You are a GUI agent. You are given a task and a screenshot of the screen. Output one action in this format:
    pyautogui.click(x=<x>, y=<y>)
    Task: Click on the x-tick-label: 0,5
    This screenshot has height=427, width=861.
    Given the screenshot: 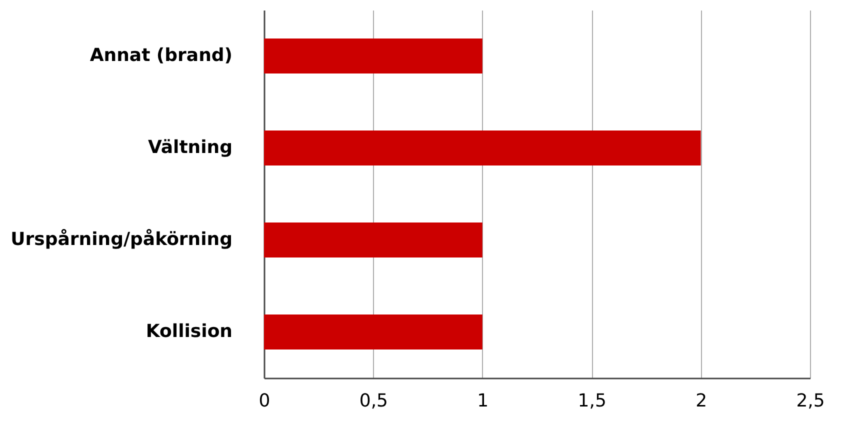 What is the action you would take?
    pyautogui.click(x=373, y=401)
    